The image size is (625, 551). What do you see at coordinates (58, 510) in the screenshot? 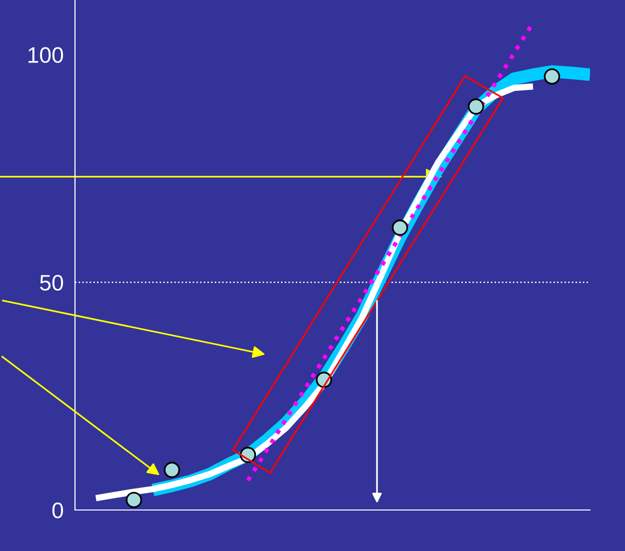
I see `y-tick-label: 0` at bounding box center [58, 510].